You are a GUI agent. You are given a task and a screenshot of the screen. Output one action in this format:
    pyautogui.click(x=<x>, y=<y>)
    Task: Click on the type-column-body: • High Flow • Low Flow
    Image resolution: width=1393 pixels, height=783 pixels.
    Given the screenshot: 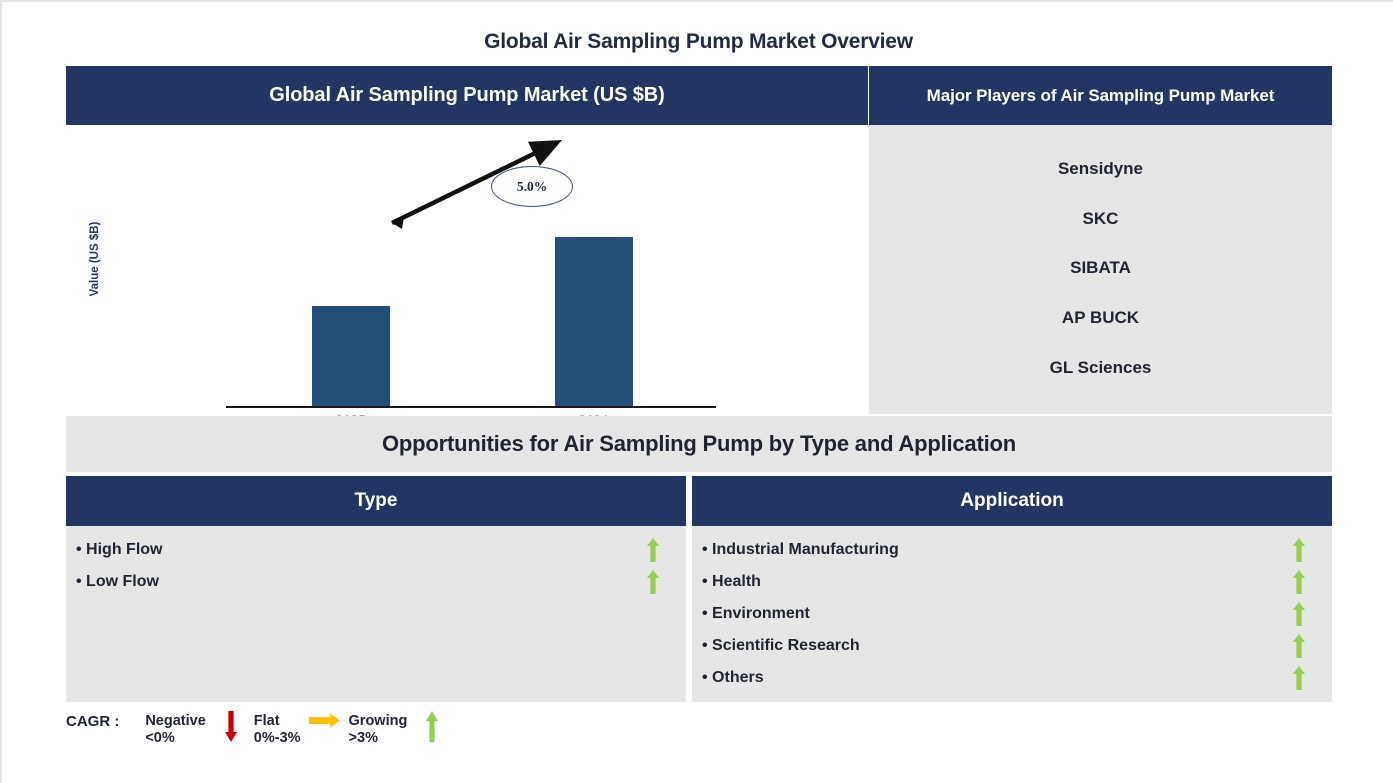 What is the action you would take?
    pyautogui.click(x=376, y=614)
    